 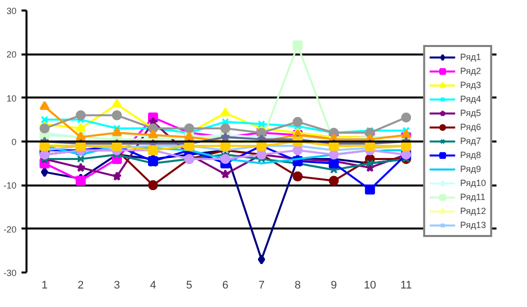 I want to click on y-tick-label: 0, so click(x=14, y=142).